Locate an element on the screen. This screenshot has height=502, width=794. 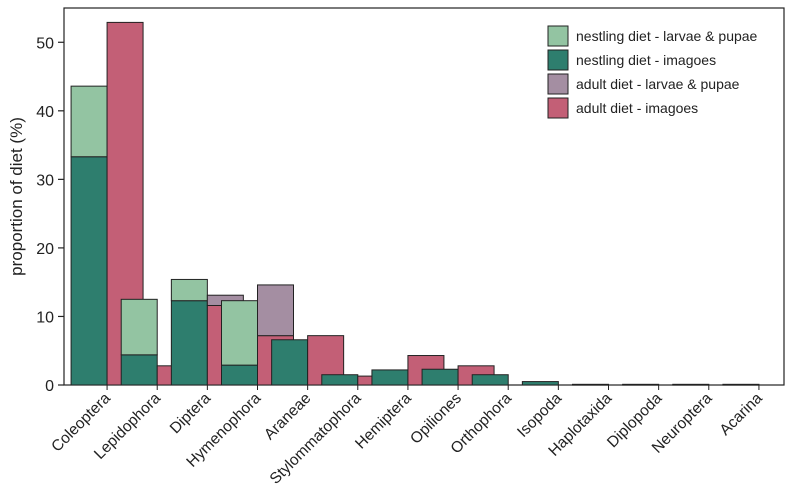
legend-label: nestling diet - imagoes is located at coordinates (646, 60).